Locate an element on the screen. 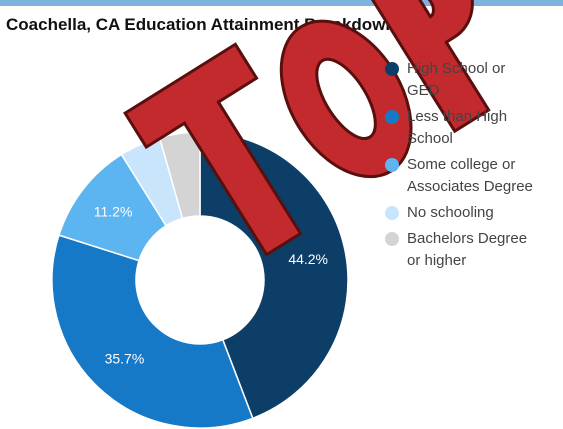  legend-item: Bachelors Degree or higher is located at coordinates (458, 250).